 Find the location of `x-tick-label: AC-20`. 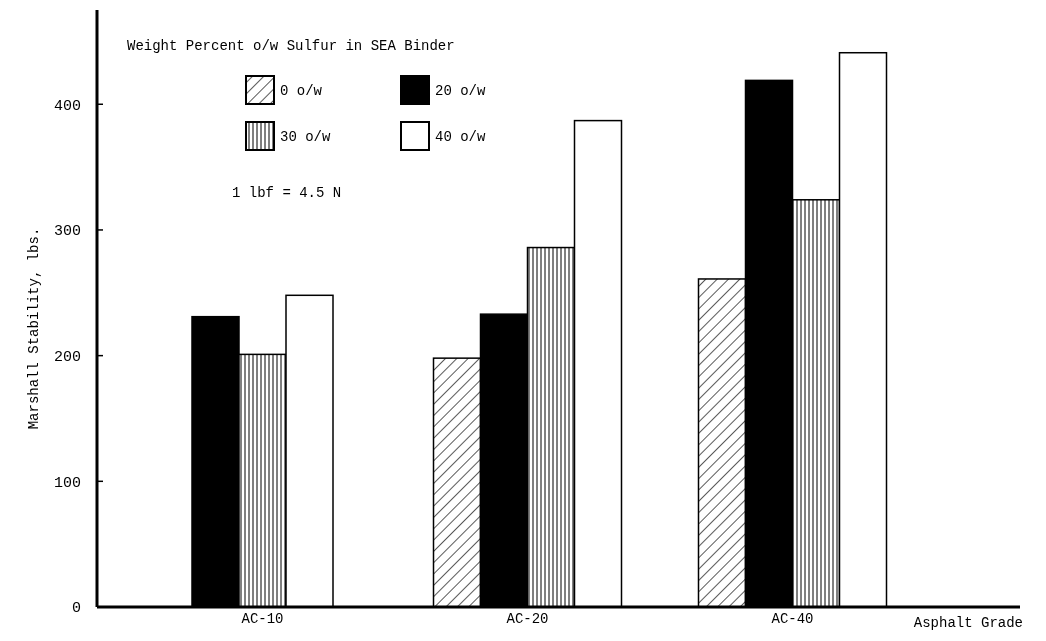

x-tick-label: AC-20 is located at coordinates (527, 619).